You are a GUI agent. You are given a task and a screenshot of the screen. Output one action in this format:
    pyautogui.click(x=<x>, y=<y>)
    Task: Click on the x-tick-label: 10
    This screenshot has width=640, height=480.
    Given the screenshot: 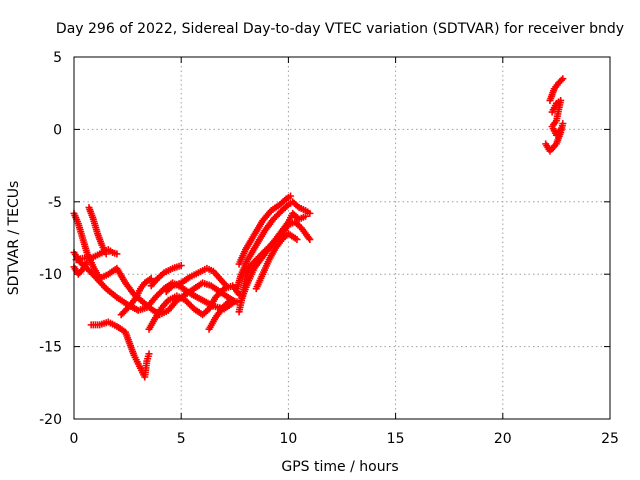 What is the action you would take?
    pyautogui.click(x=288, y=439)
    